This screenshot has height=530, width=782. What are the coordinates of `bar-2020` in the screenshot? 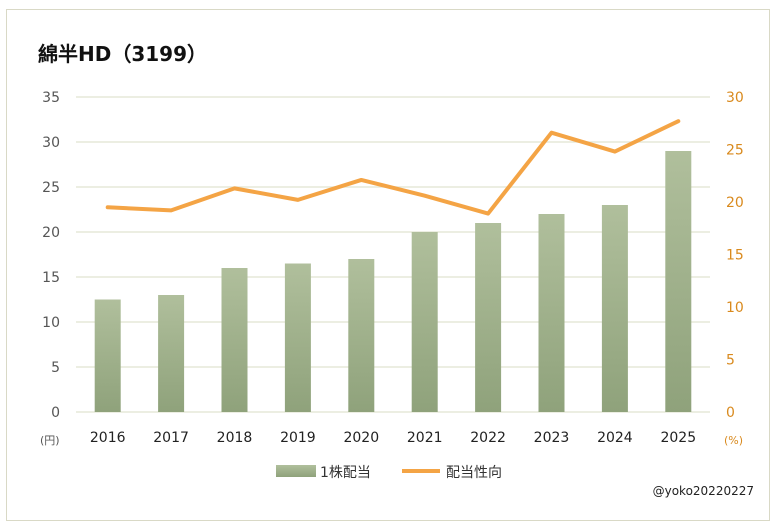 It's located at (361, 335).